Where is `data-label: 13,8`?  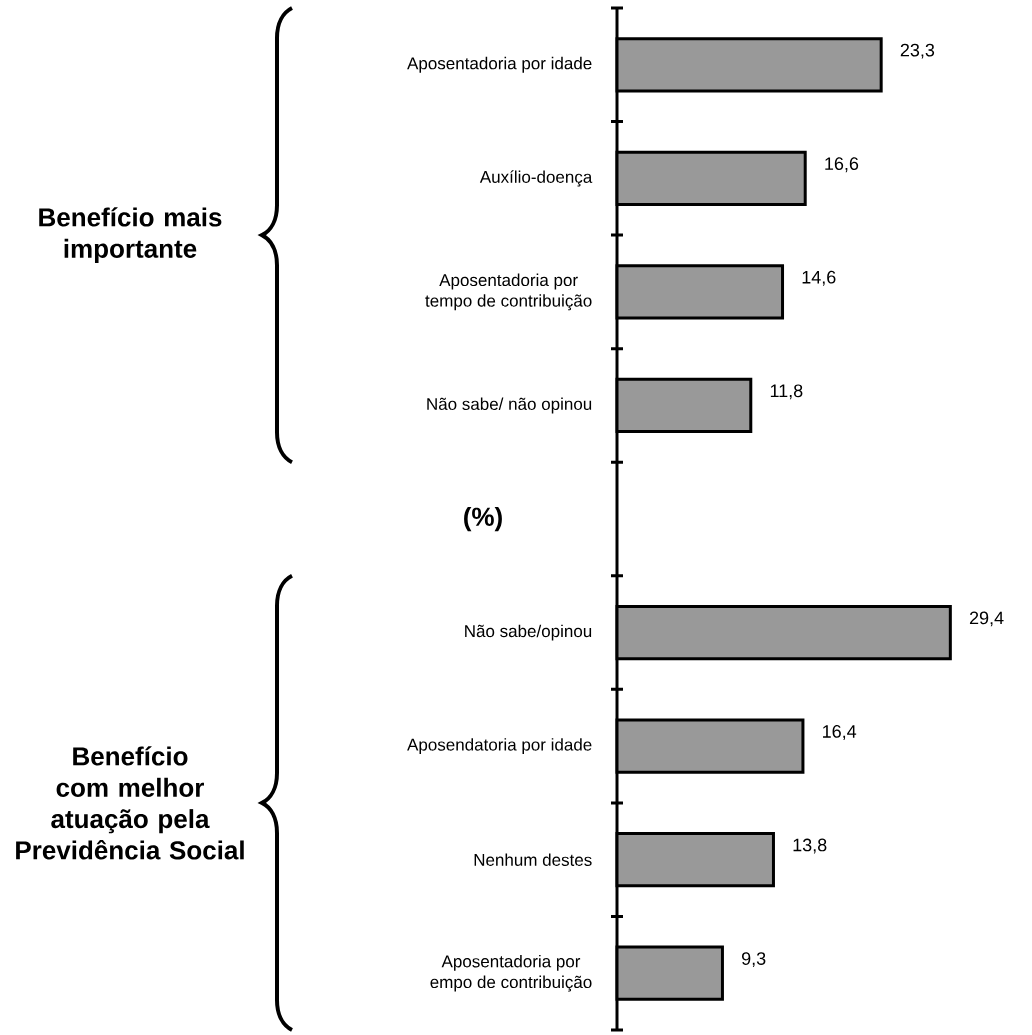 data-label: 13,8 is located at coordinates (810, 846).